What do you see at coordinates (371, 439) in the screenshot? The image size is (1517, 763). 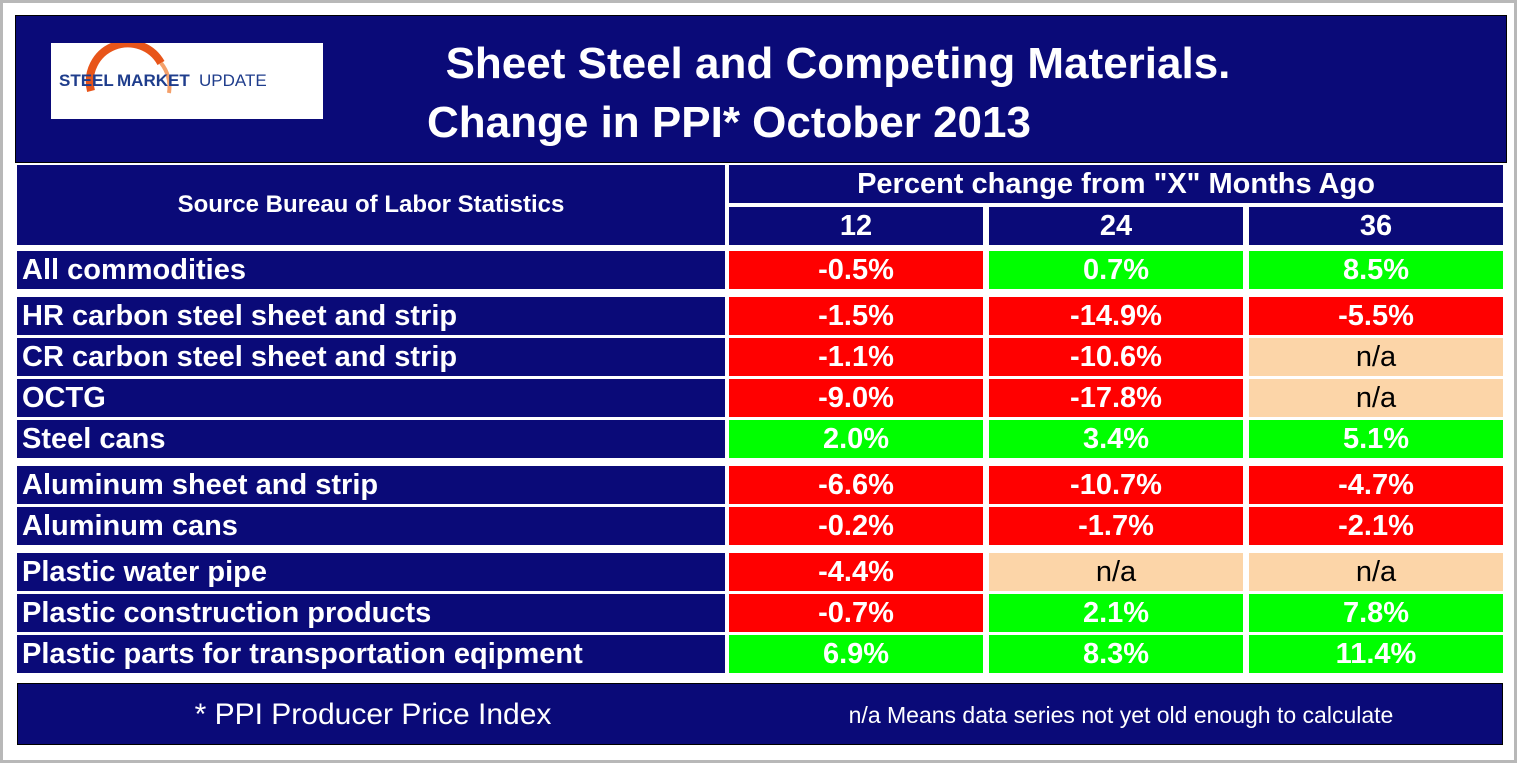 I see `row-label: Steel cans` at bounding box center [371, 439].